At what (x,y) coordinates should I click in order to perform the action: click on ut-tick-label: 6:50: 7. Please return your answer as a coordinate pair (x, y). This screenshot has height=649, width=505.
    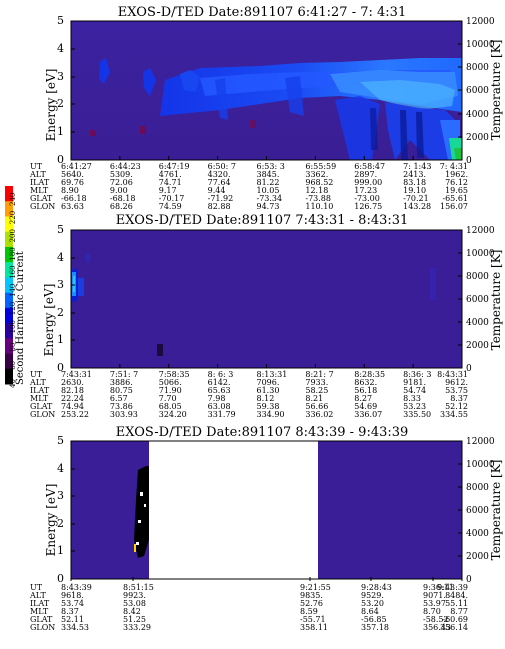
    Looking at the image, I should click on (222, 166).